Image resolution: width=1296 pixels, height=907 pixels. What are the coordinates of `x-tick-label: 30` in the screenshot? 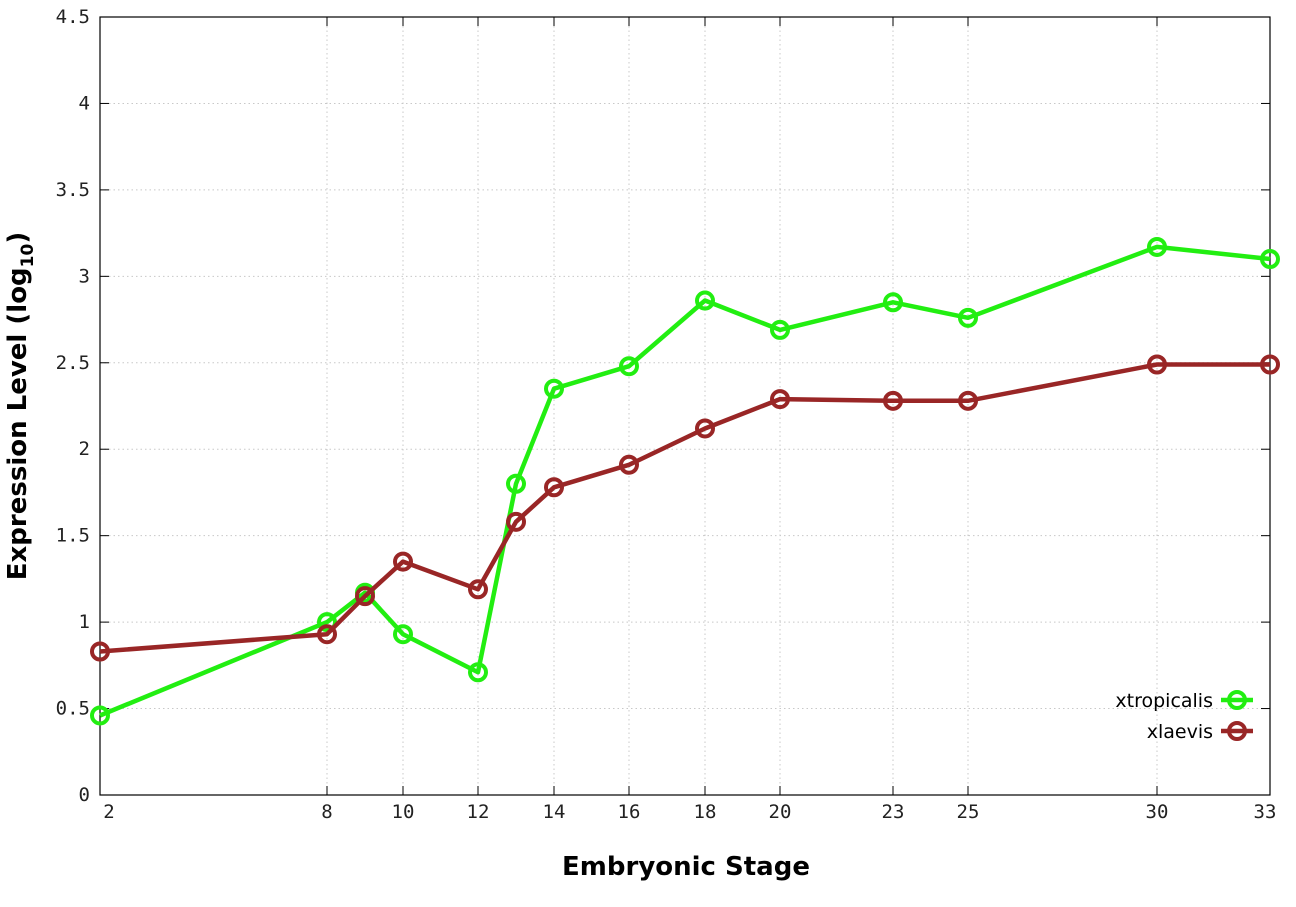 It's located at (1157, 812).